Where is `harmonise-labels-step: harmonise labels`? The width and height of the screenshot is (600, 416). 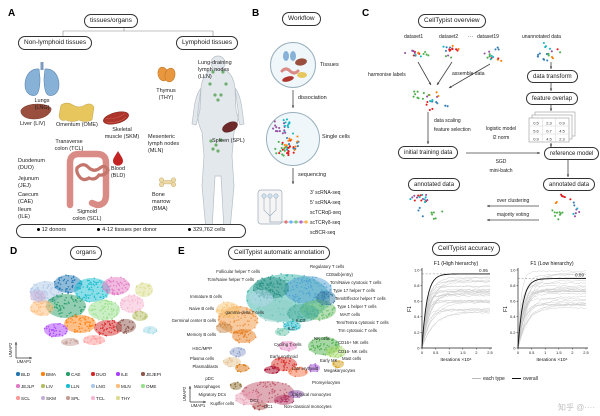
harmonise-labels-step: harmonise labels is located at coordinates (387, 75).